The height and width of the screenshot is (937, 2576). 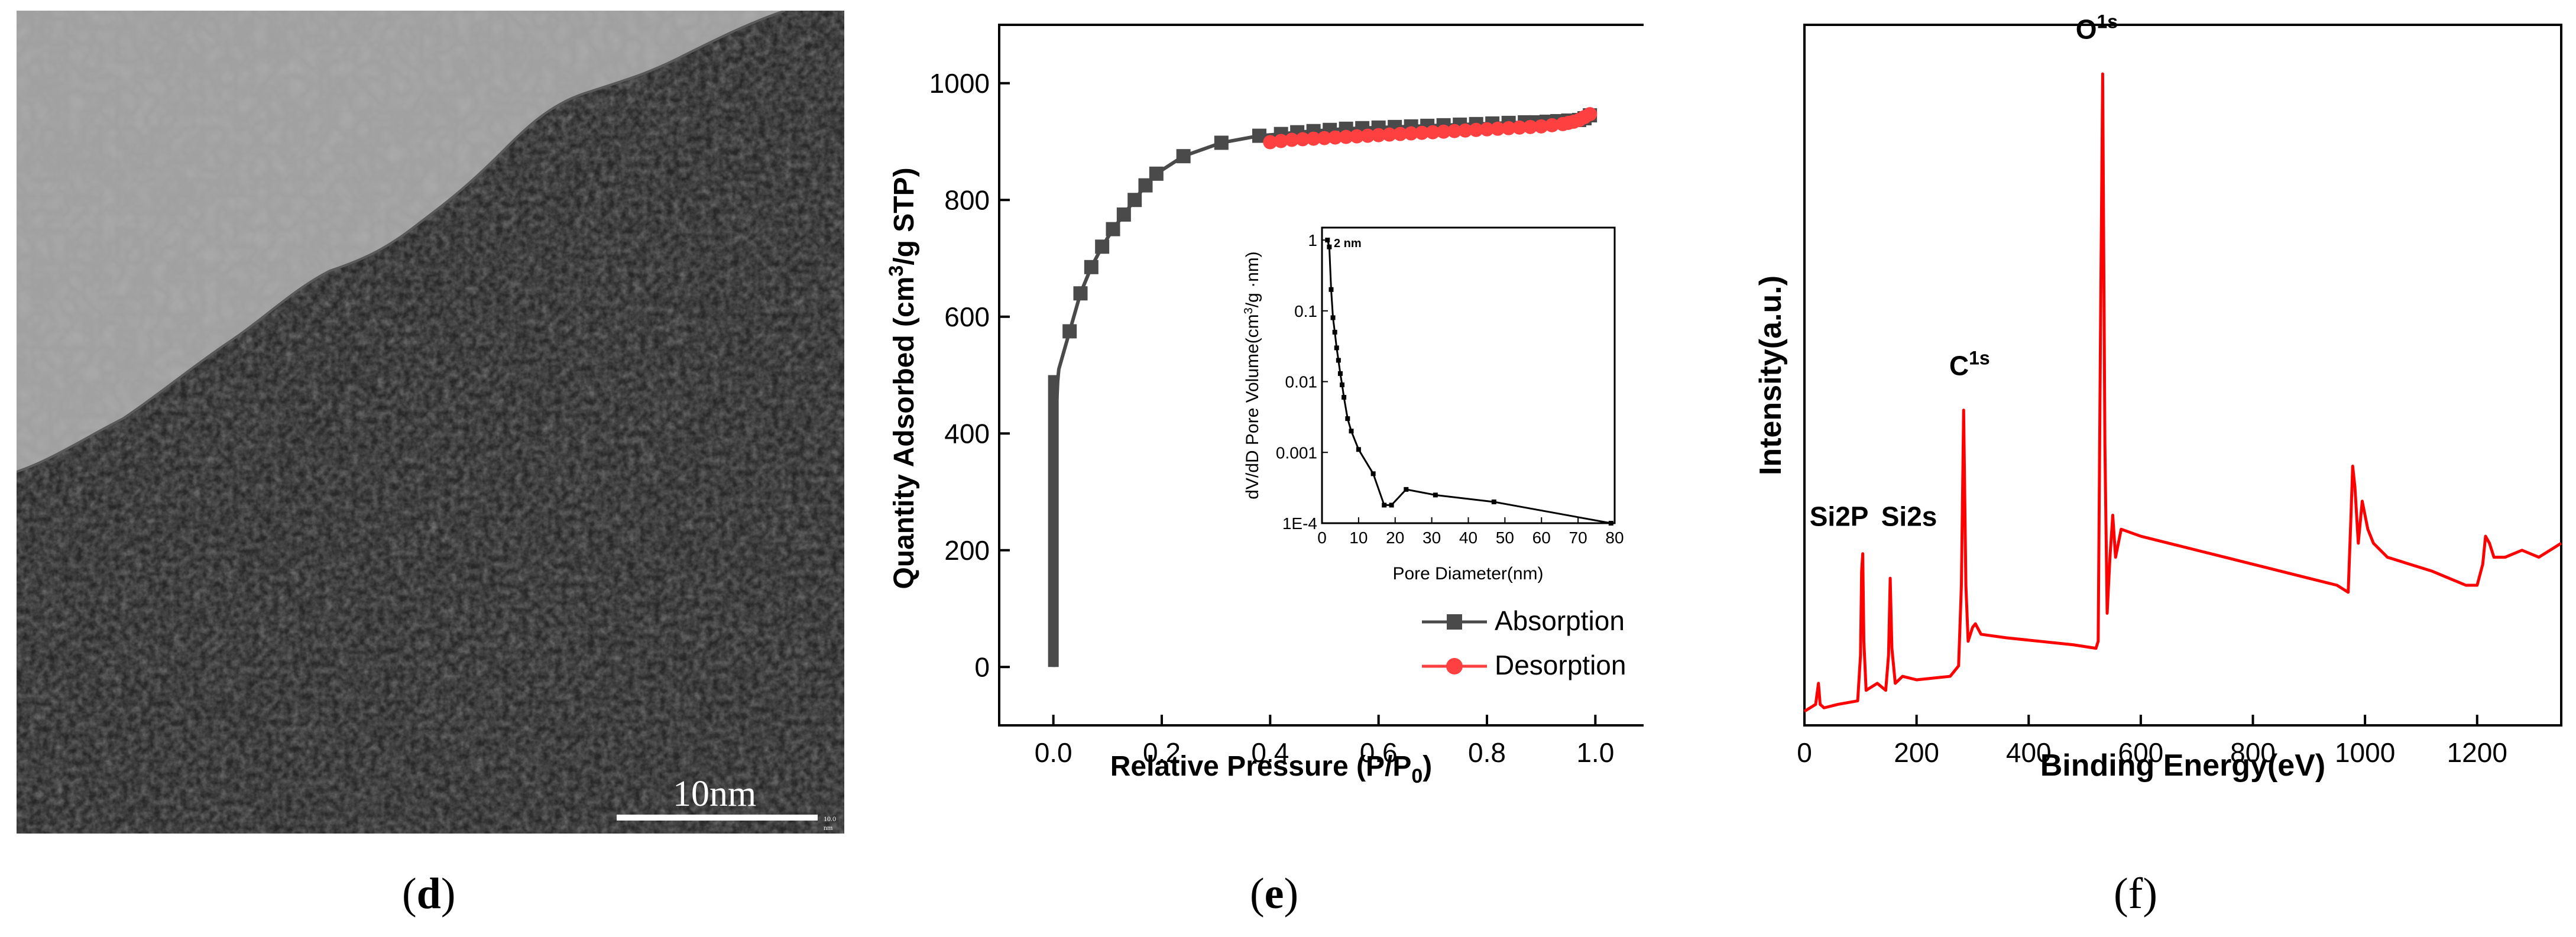 I want to click on isotherm-y-axis-label: Quantity Adsorbed (cm3/g STP), so click(x=903, y=378).